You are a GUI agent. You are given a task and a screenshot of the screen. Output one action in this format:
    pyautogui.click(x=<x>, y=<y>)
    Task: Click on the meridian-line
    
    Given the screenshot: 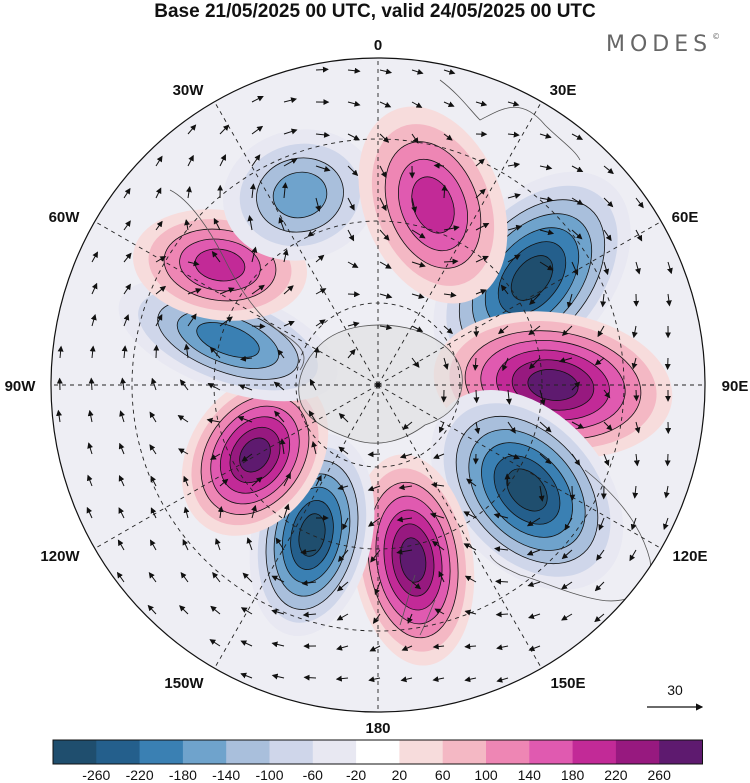 What is the action you would take?
    pyautogui.click(x=295, y=528)
    